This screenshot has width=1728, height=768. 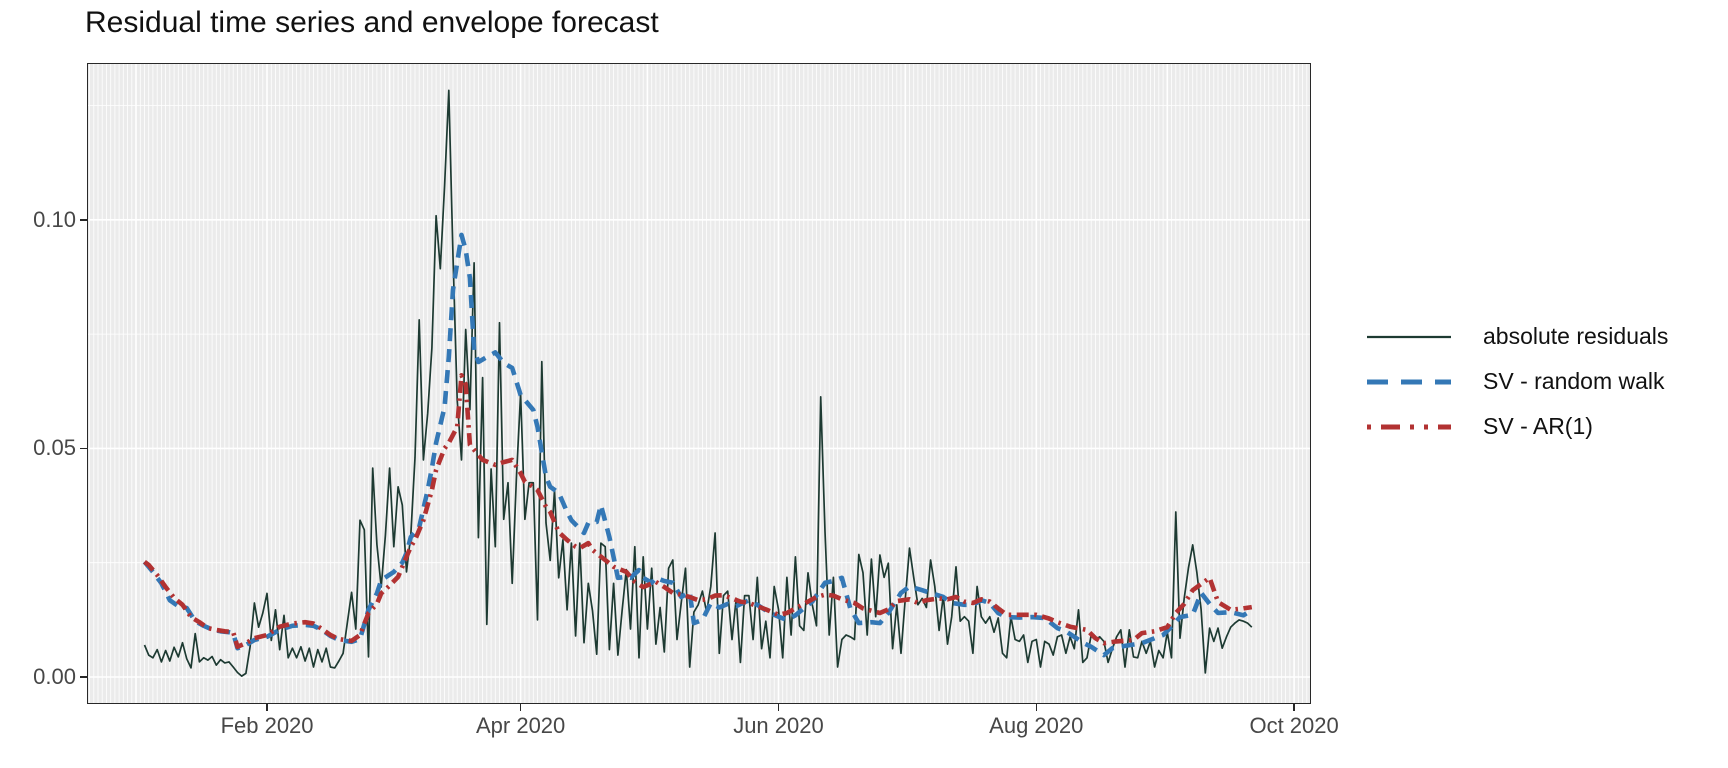 I want to click on legend-item-sv-random-walk: SV - random walk, so click(x=1516, y=381).